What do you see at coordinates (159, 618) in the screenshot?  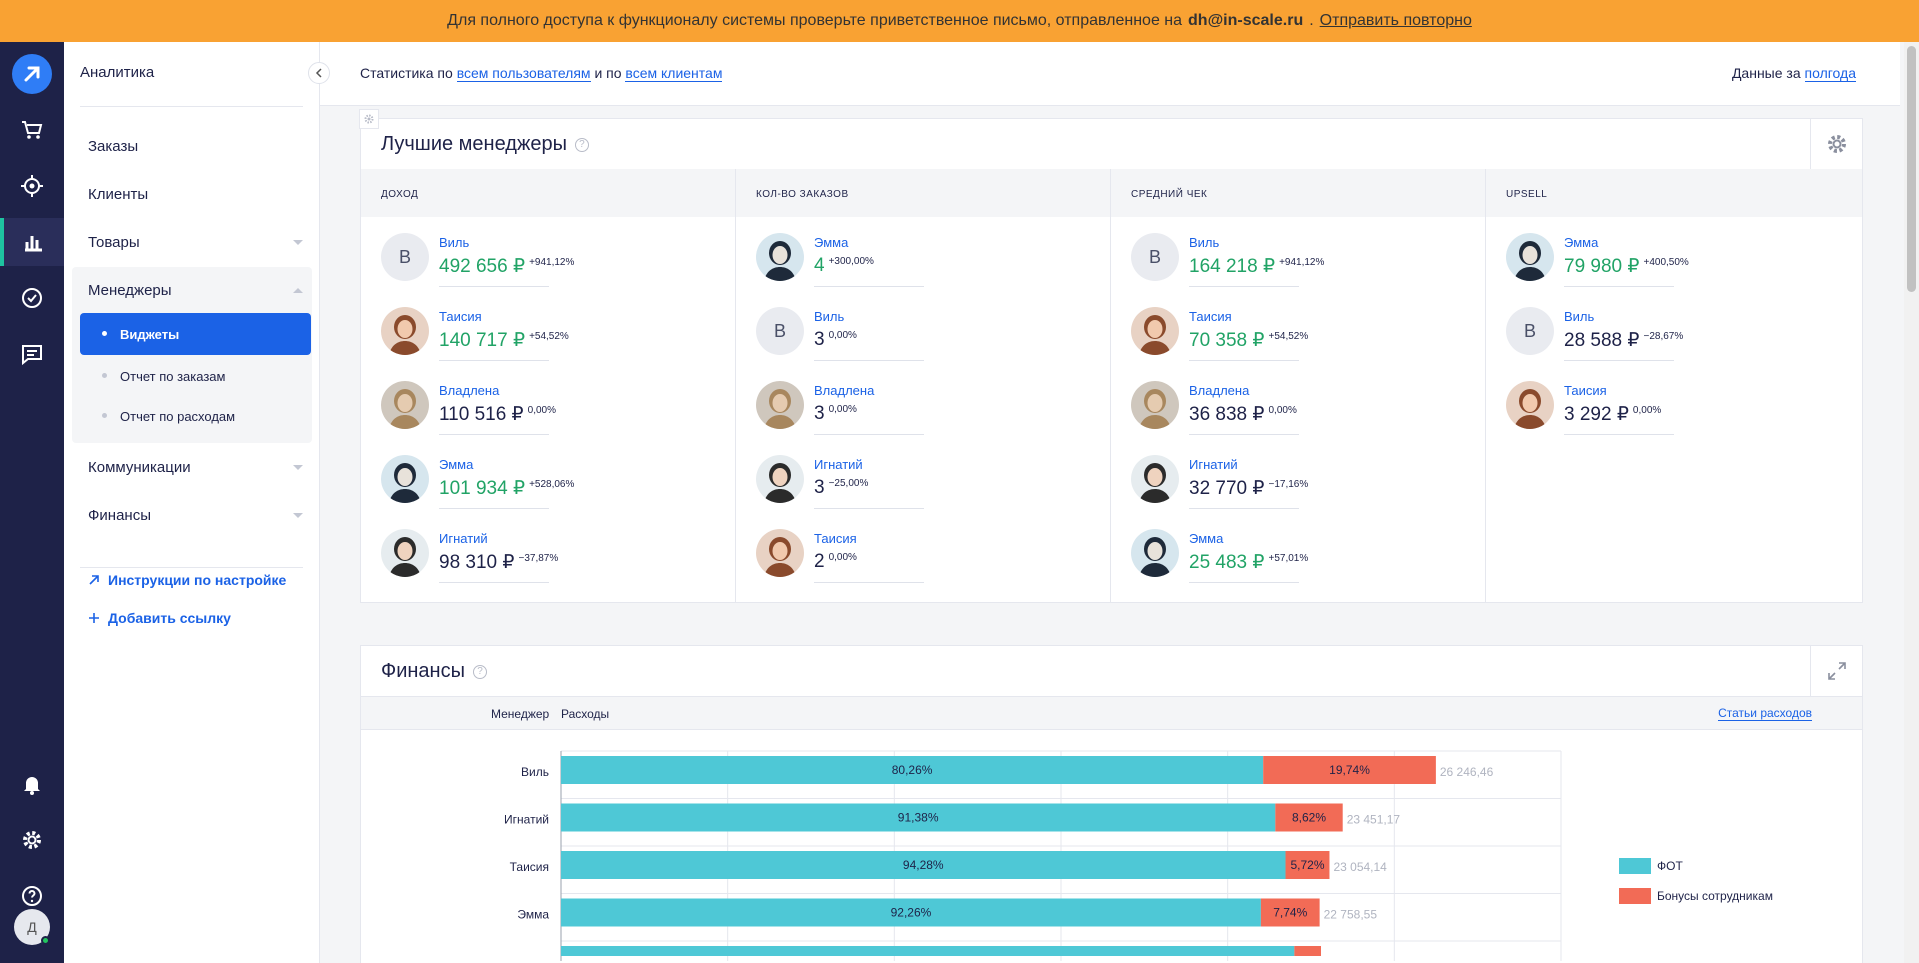 I see `add-link-button: Добавить ссылку` at bounding box center [159, 618].